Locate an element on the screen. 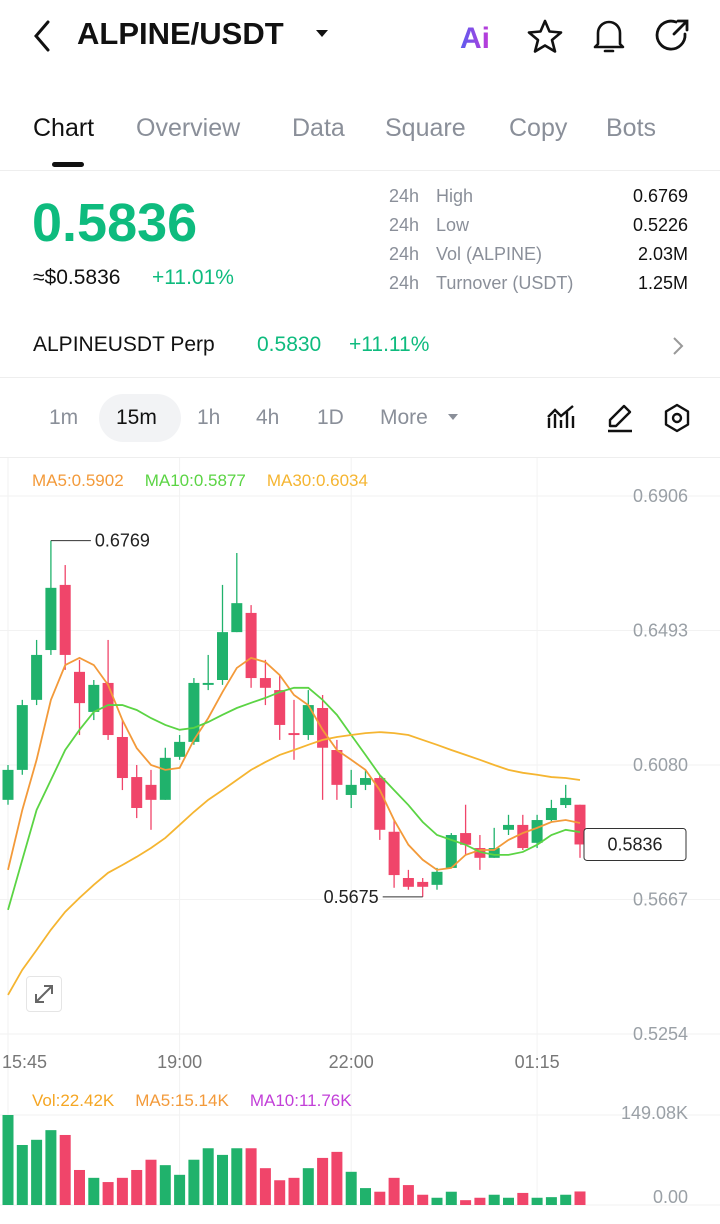 This screenshot has height=1224, width=720. chevron-icon is located at coordinates (678, 346).